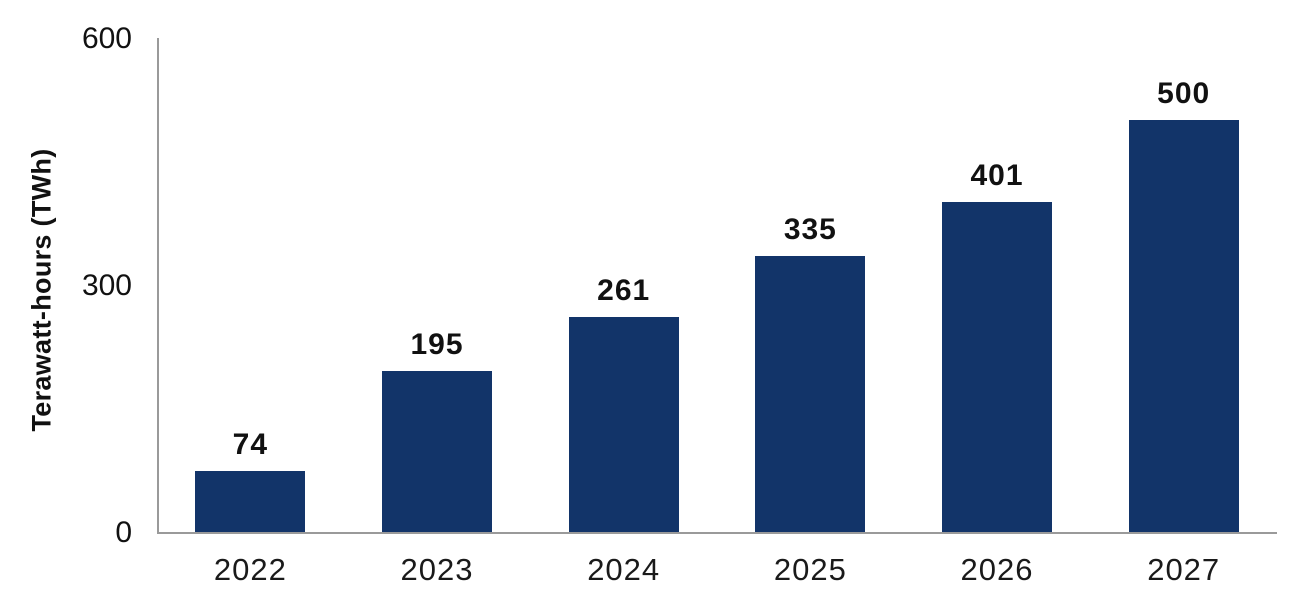 The width and height of the screenshot is (1303, 599). What do you see at coordinates (997, 175) in the screenshot?
I see `bar-value-label: 401` at bounding box center [997, 175].